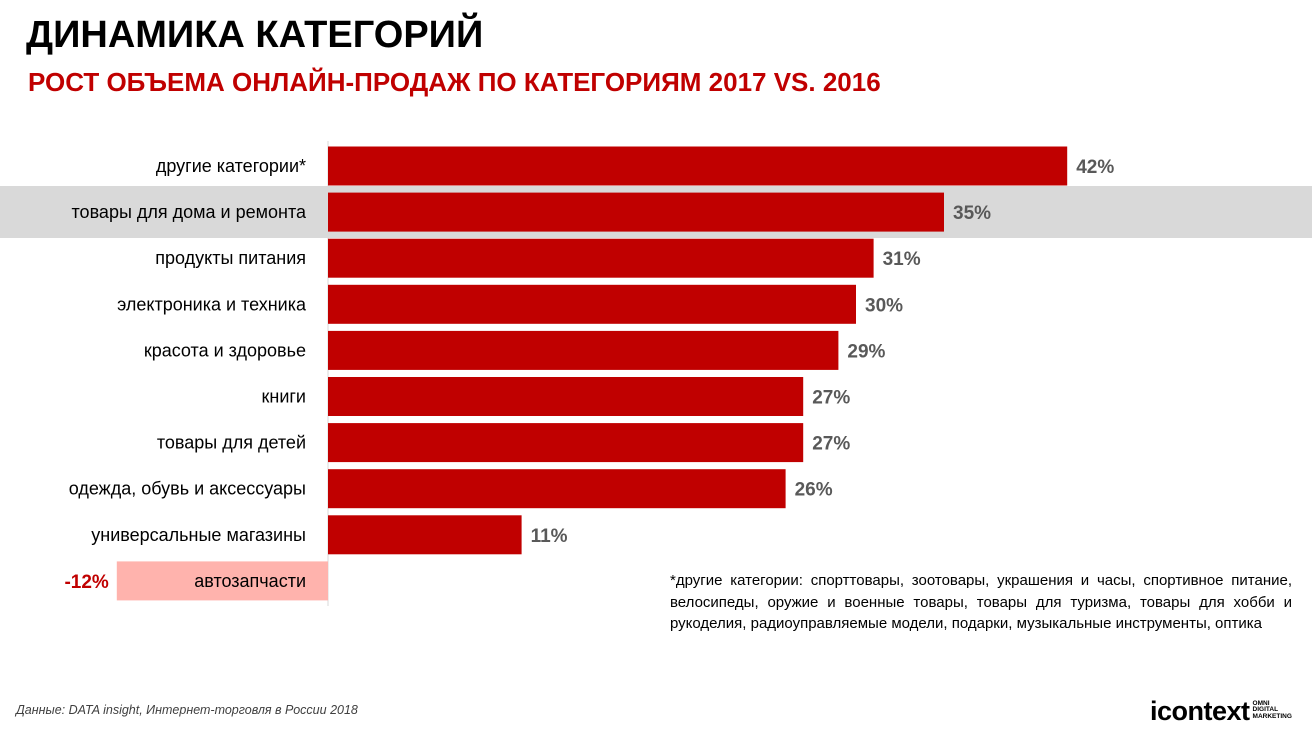 The height and width of the screenshot is (731, 1312). I want to click on value-label: 26%, so click(814, 490).